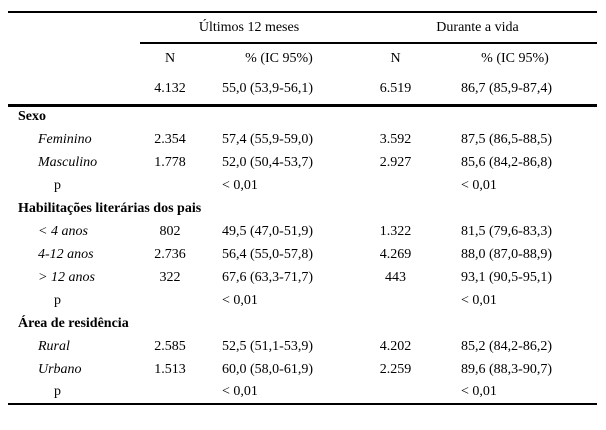 Image resolution: width=606 pixels, height=430 pixels. What do you see at coordinates (279, 90) in the screenshot?
I see `total-pct-1: 55,0 (53,9-56,1)` at bounding box center [279, 90].